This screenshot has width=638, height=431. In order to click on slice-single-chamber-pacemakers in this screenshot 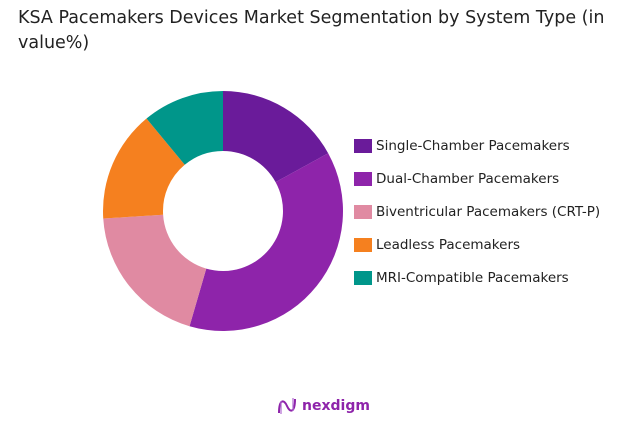, I will do `click(276, 137)`.